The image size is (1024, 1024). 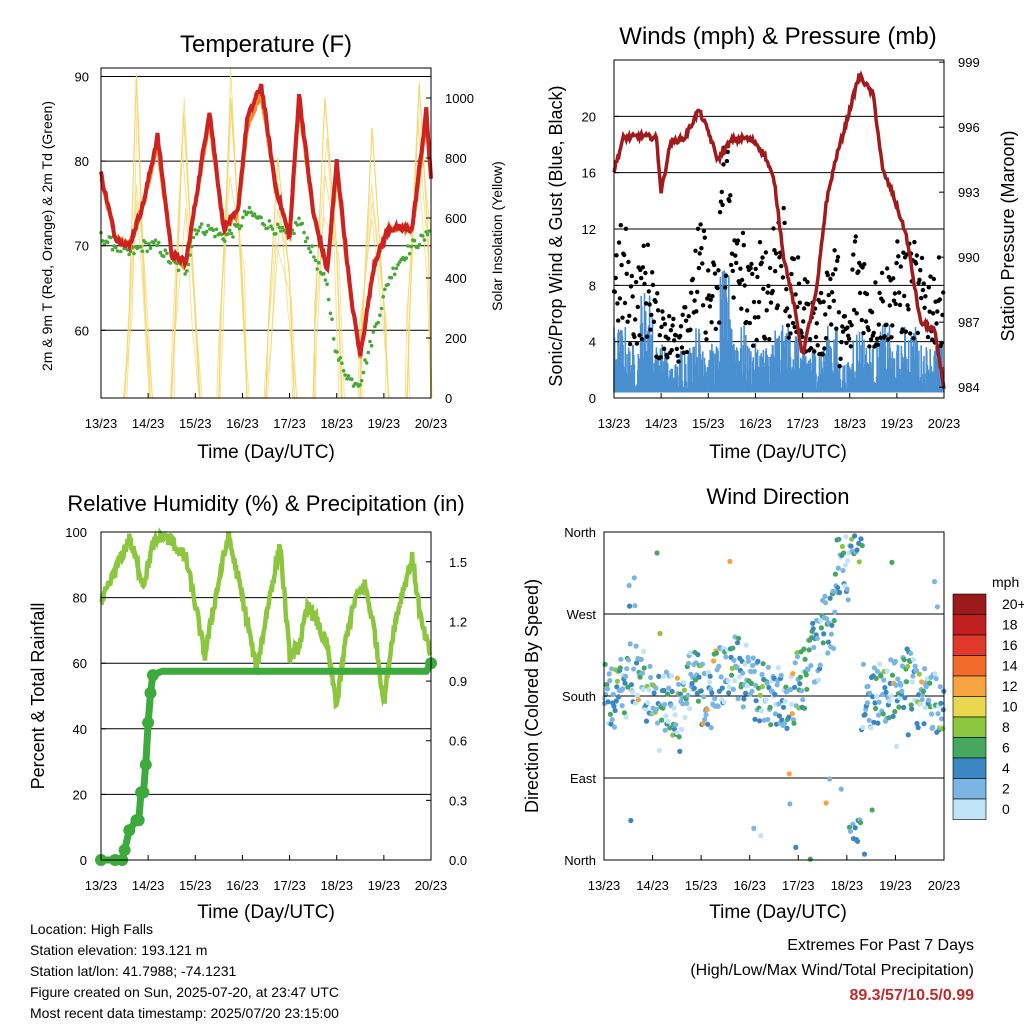 I want to click on precip-y2-tick-label: 1.2, so click(x=458, y=621).